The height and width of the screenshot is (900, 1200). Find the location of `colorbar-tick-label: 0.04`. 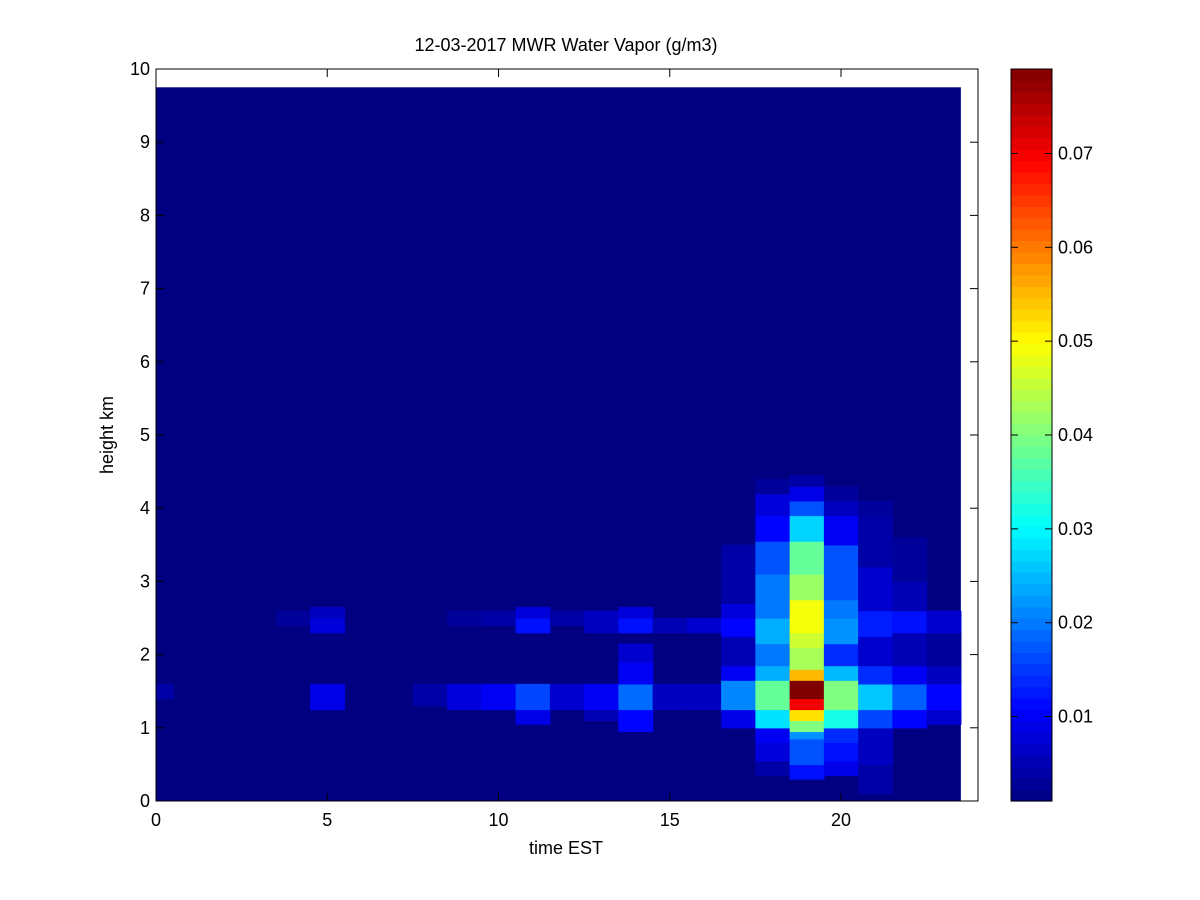

colorbar-tick-label: 0.04 is located at coordinates (1075, 435).